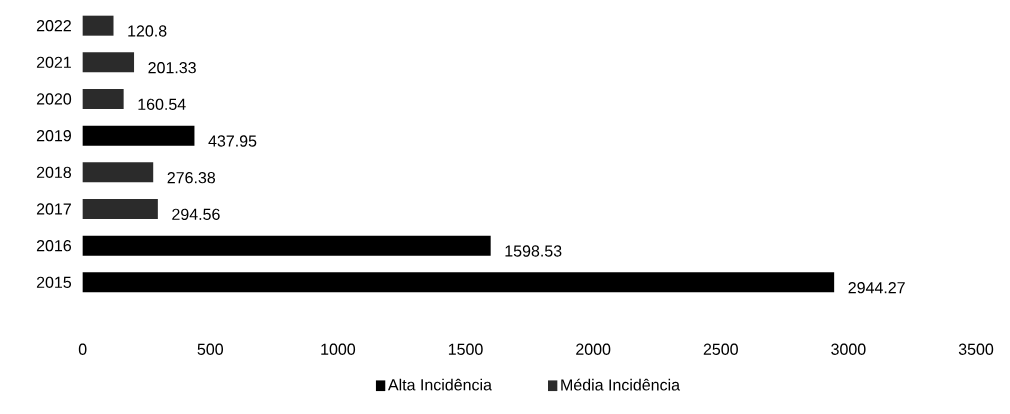 The height and width of the screenshot is (414, 1010). What do you see at coordinates (53, 209) in the screenshot?
I see `y-tick-label: 2017` at bounding box center [53, 209].